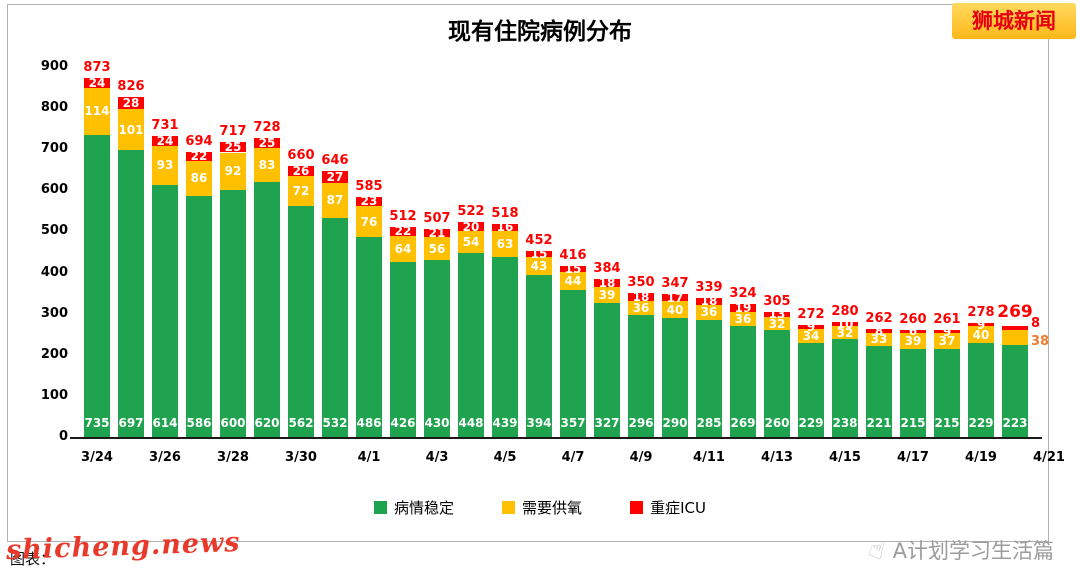 The height and width of the screenshot is (572, 1080). I want to click on x-axis-tick-label: 3/24, so click(97, 457).